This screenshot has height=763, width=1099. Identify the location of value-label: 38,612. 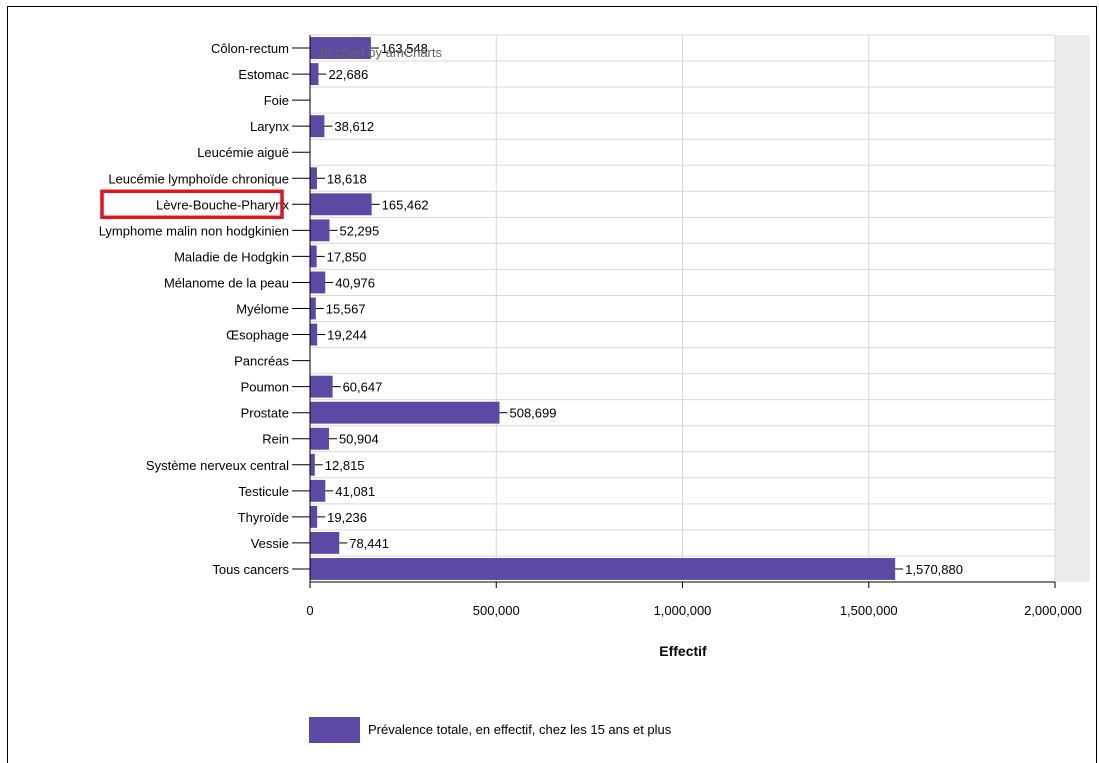
(354, 126).